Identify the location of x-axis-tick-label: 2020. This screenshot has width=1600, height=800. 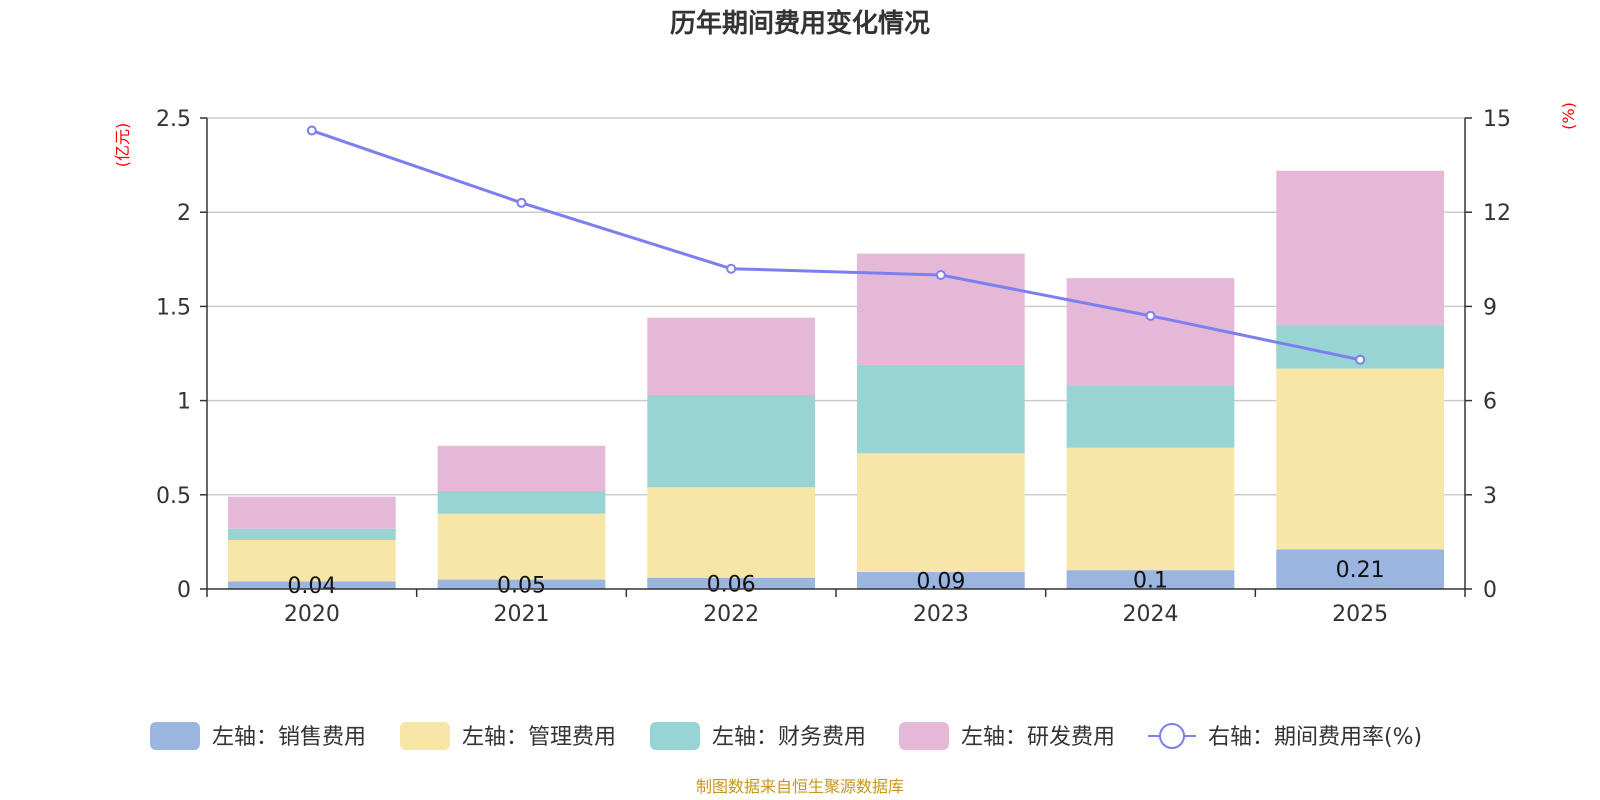
(312, 614).